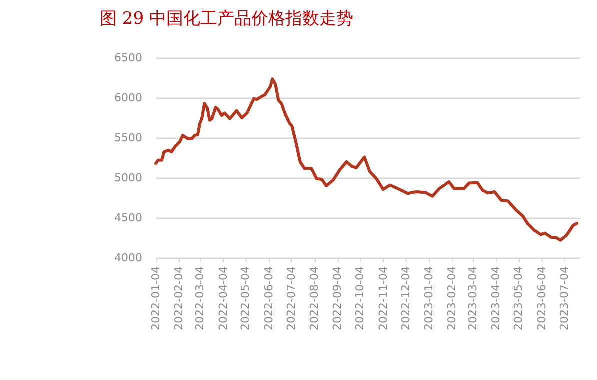 Image resolution: width=597 pixels, height=380 pixels. What do you see at coordinates (473, 298) in the screenshot?
I see `x-tick-label: 2023-03-04` at bounding box center [473, 298].